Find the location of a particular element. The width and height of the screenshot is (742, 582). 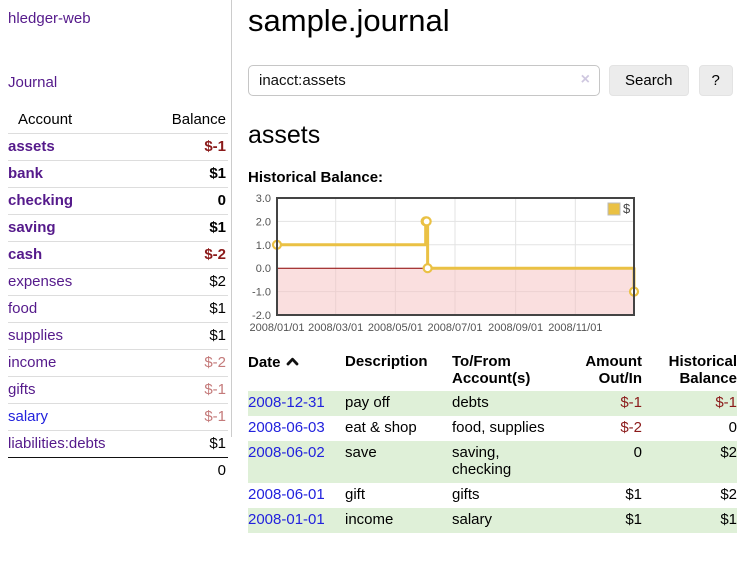

account-row: supplies $1 is located at coordinates (118, 336).